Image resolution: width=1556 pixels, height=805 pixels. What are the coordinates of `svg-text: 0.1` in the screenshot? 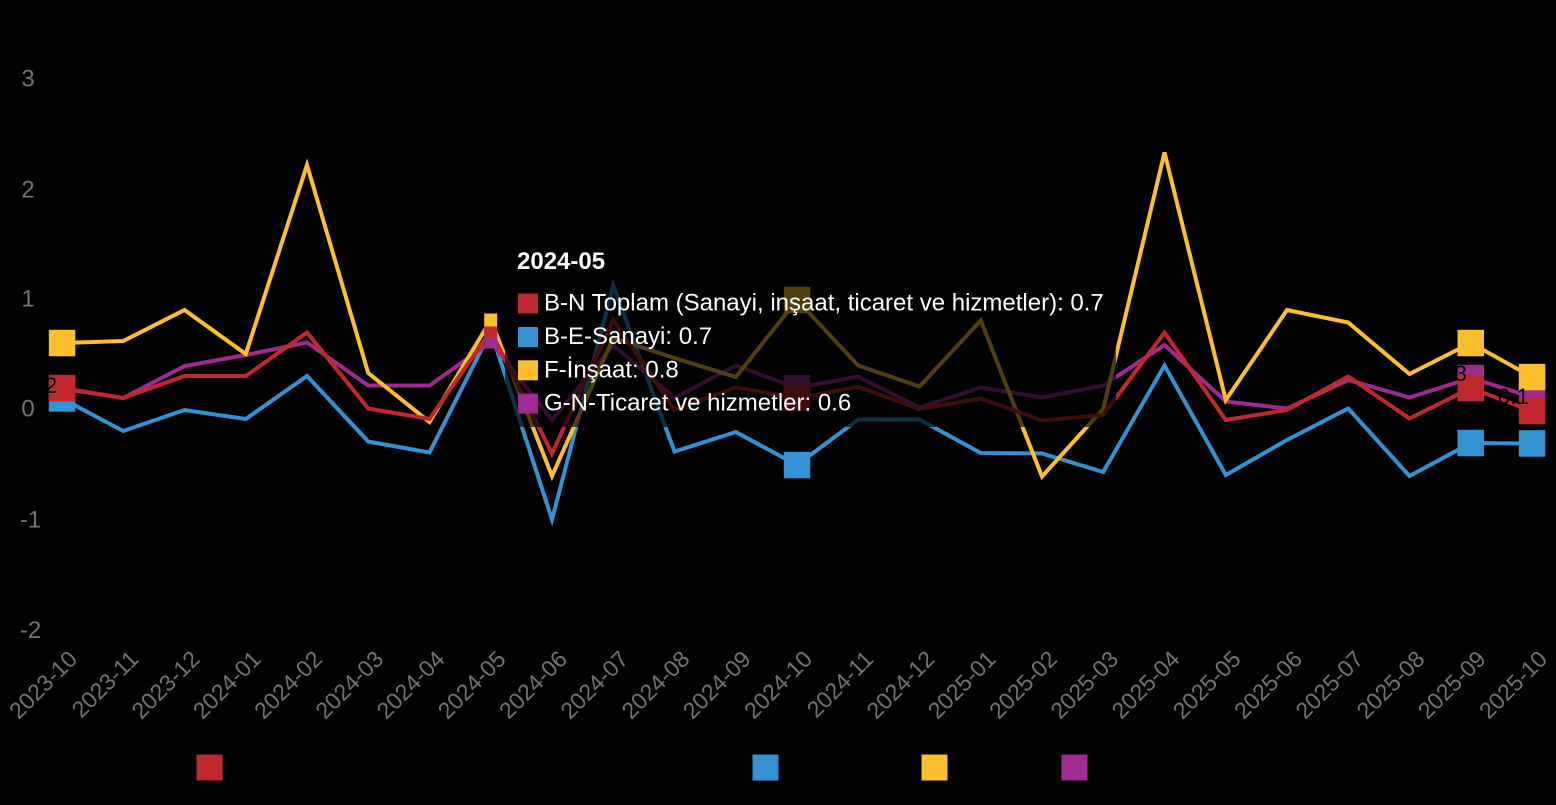 It's located at (1513, 396).